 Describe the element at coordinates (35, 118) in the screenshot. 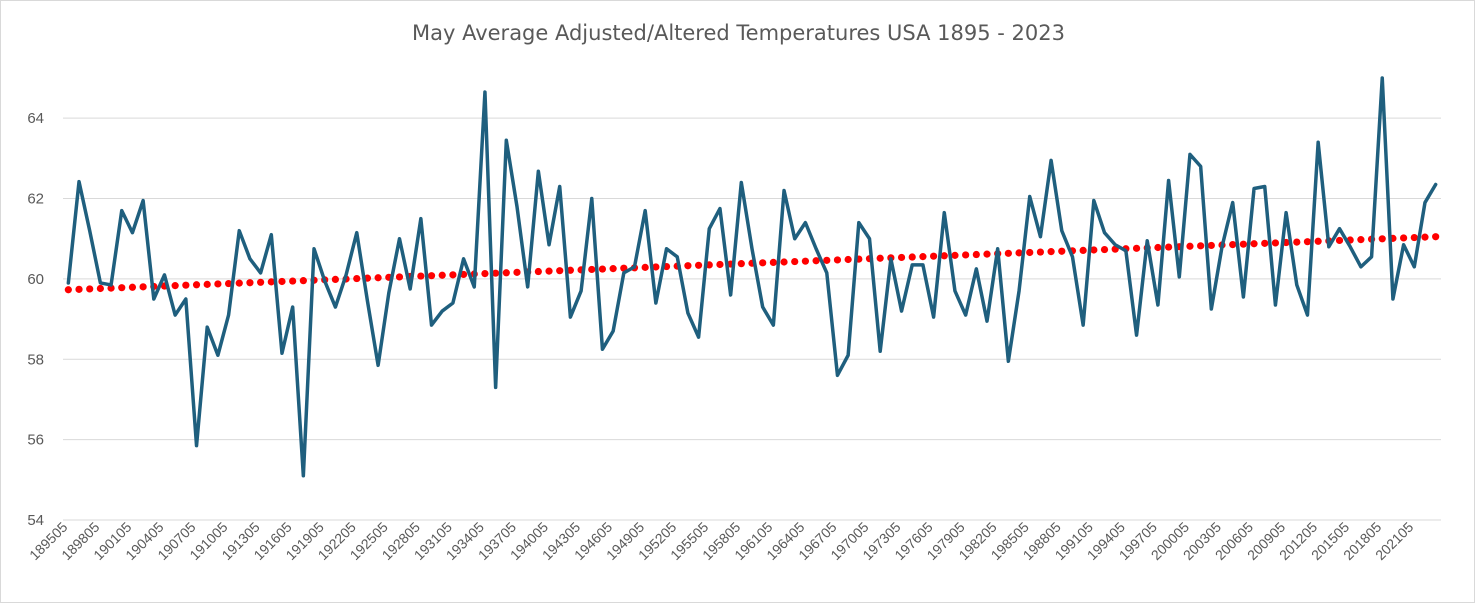

I see `y-tick-label: 64` at that location.